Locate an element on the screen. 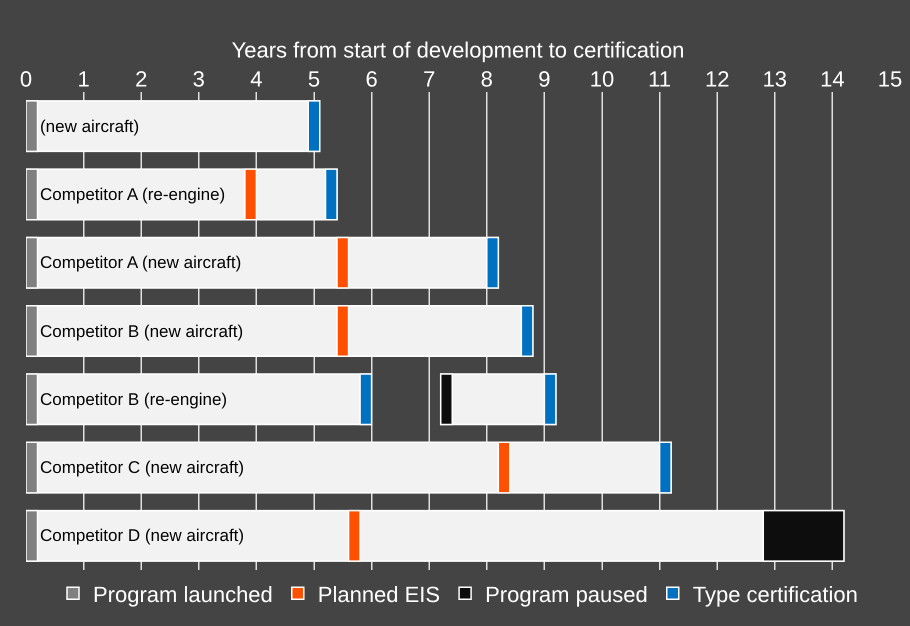 This screenshot has width=910, height=626. x-tick-label: 3 is located at coordinates (198, 79).